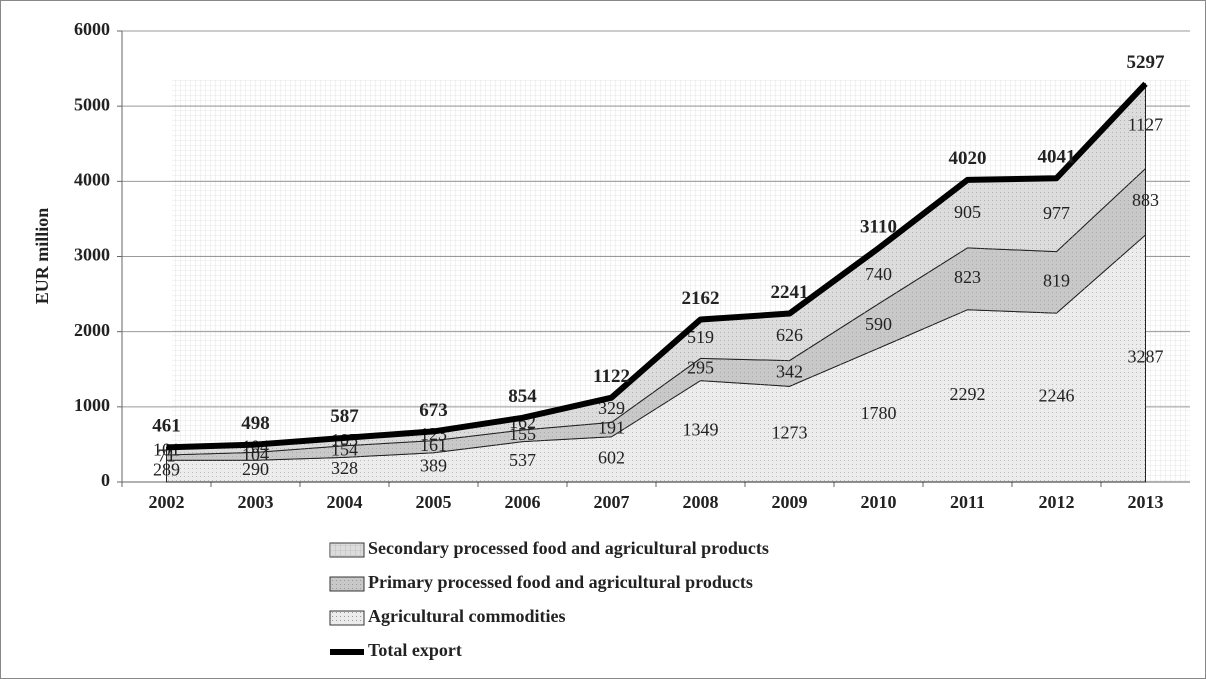  What do you see at coordinates (701, 429) in the screenshot?
I see `data-label: 1349` at bounding box center [701, 429].